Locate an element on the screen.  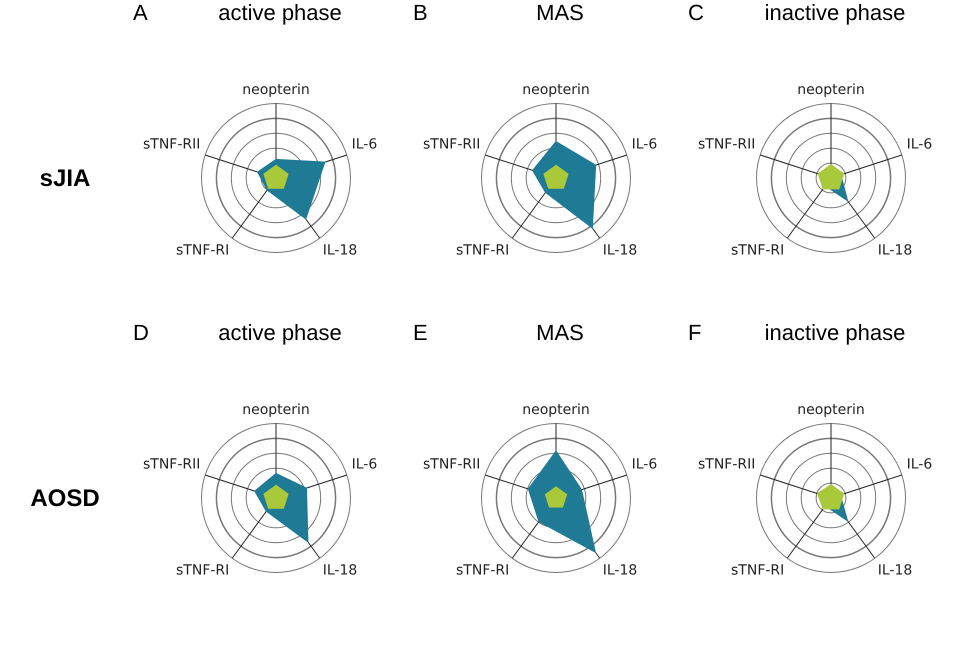
text: F is located at coordinates (695, 333).